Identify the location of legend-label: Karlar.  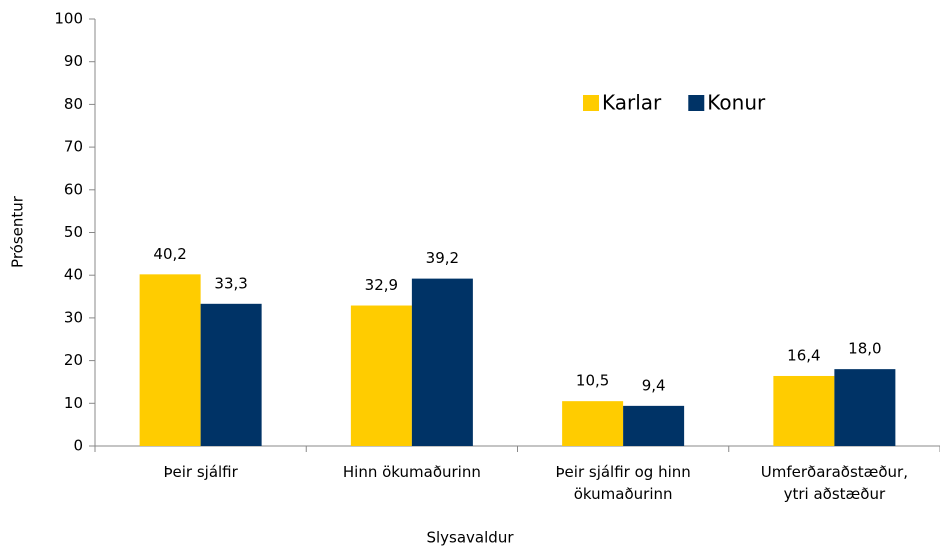
(632, 103).